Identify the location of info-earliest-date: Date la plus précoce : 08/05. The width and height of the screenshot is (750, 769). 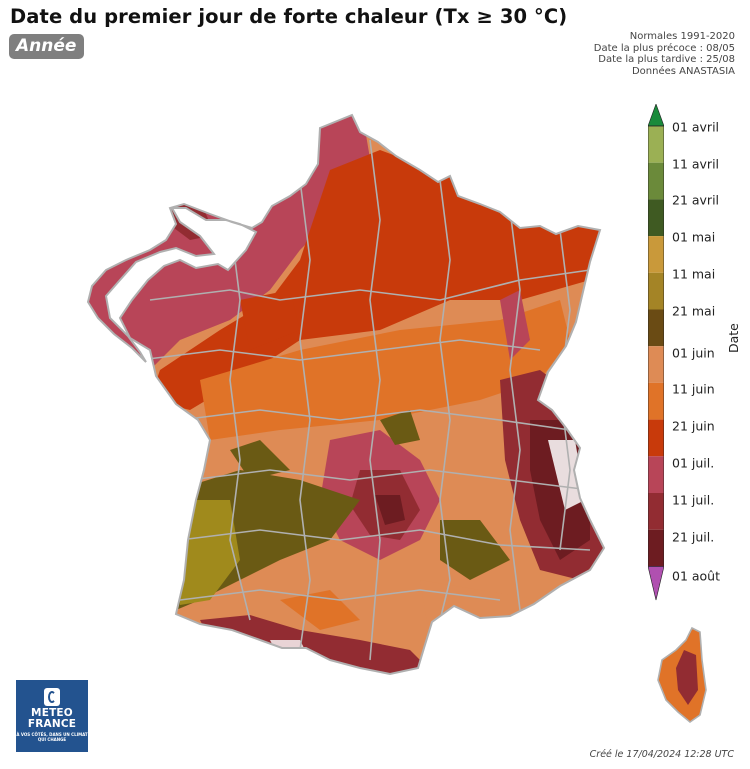
(664, 48).